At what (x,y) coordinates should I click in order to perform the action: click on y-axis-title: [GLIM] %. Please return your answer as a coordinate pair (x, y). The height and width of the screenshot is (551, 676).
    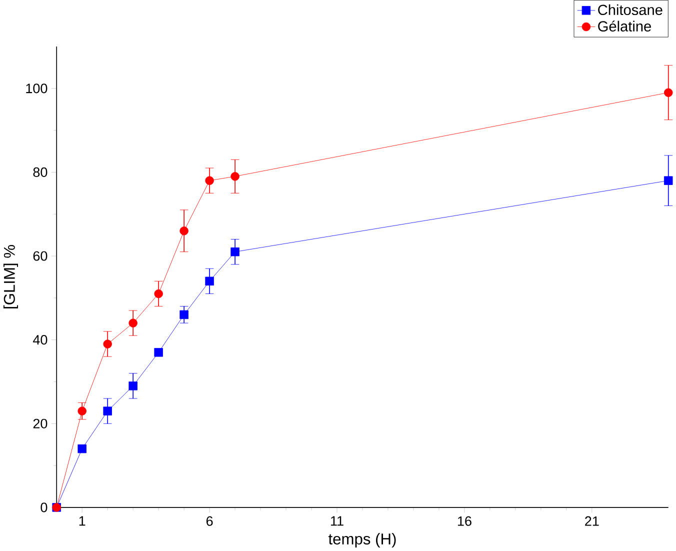
    Looking at the image, I should click on (10, 276).